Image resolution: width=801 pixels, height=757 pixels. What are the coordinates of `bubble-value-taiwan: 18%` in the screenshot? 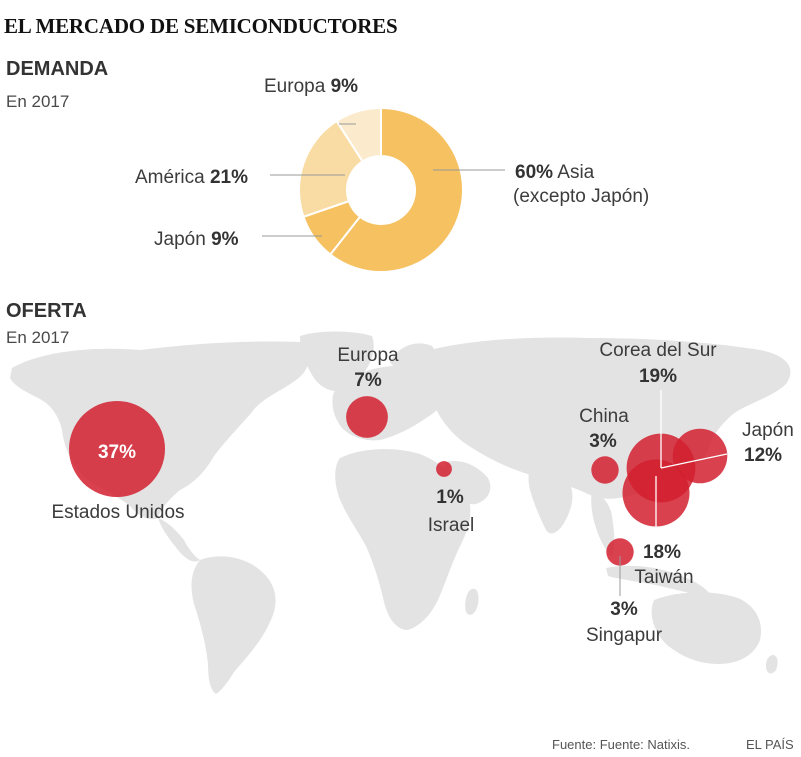 It's located at (662, 552).